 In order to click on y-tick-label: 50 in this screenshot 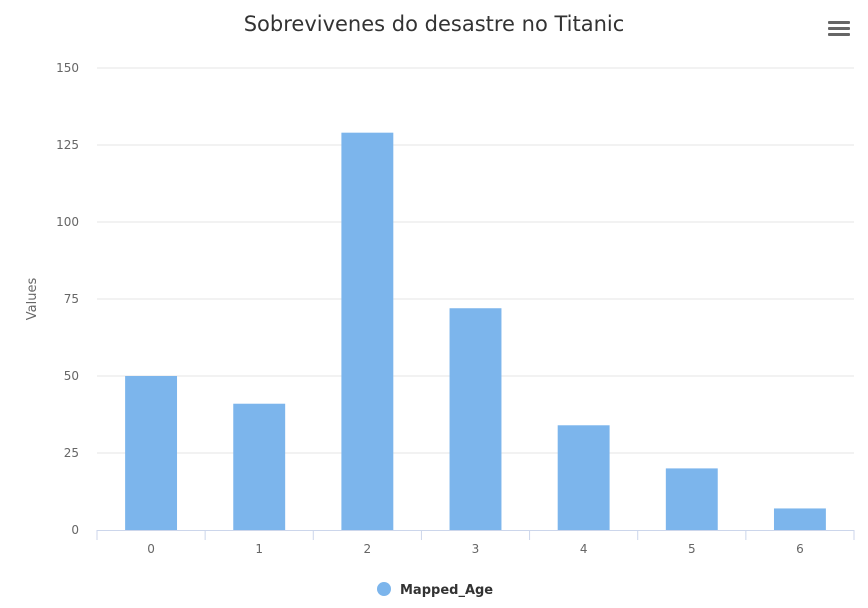, I will do `click(71, 376)`.